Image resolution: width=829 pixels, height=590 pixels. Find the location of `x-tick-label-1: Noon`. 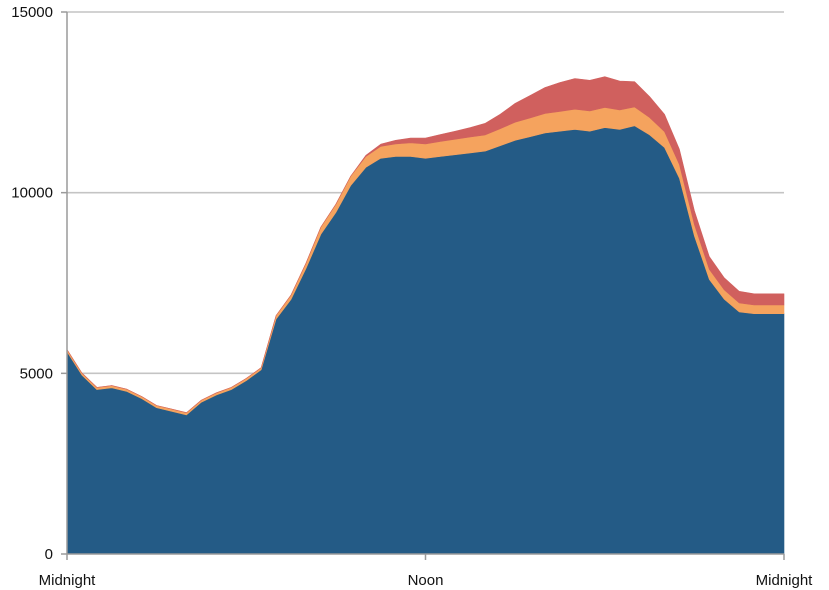

x-tick-label-1: Noon is located at coordinates (426, 580).